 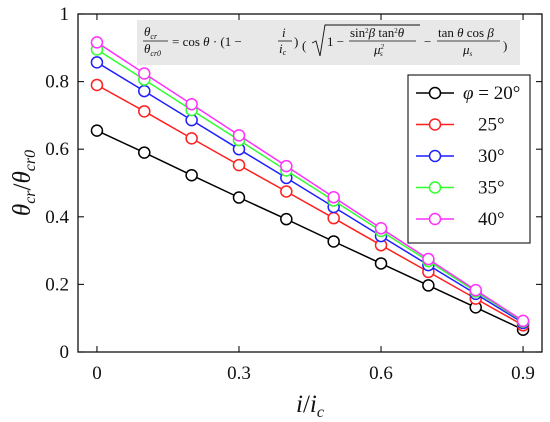 What do you see at coordinates (467, 50) in the screenshot?
I see `formula-mu2-den: μs` at bounding box center [467, 50].